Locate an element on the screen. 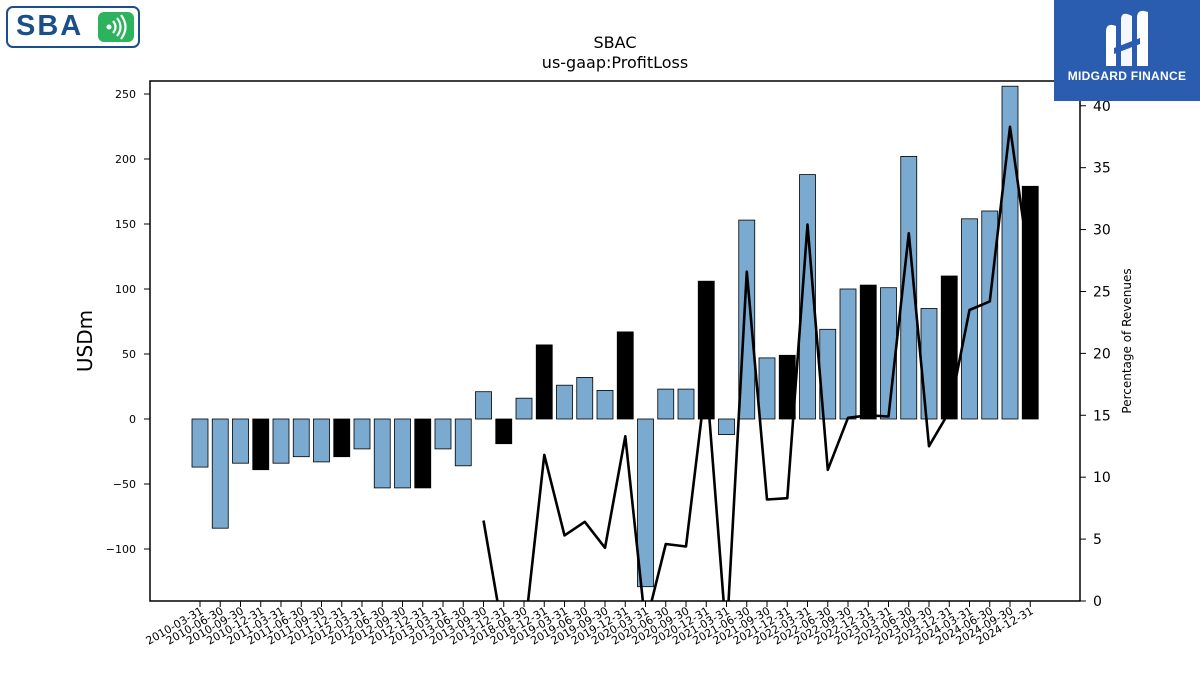 The width and height of the screenshot is (1200, 675). sba-logo: SBA is located at coordinates (73, 27).